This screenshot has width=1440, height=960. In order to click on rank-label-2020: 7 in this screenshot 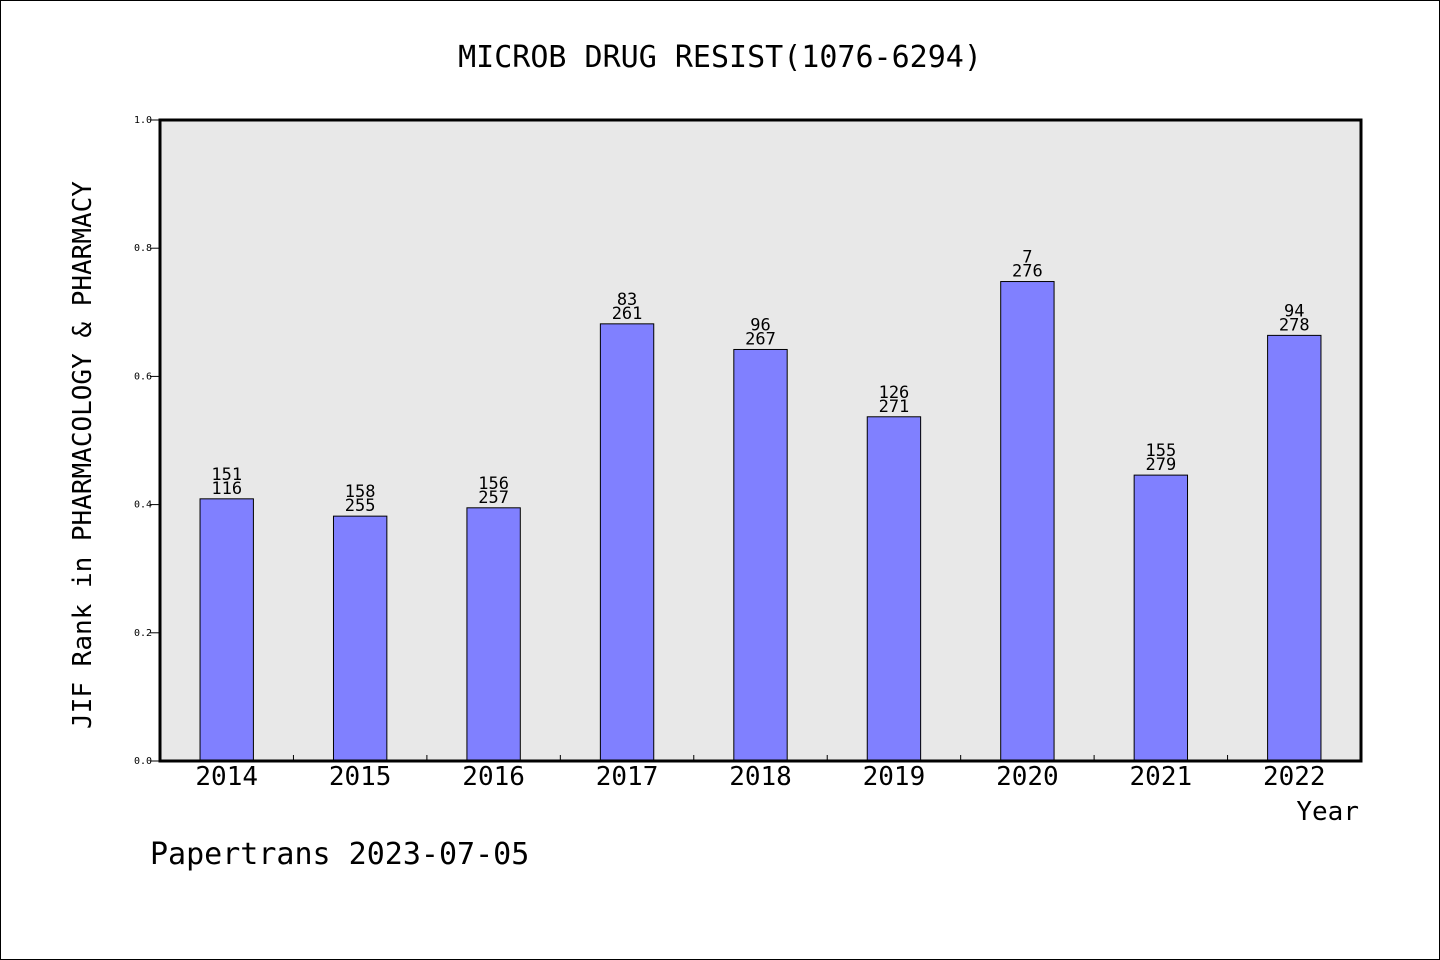, I will do `click(1027, 258)`.